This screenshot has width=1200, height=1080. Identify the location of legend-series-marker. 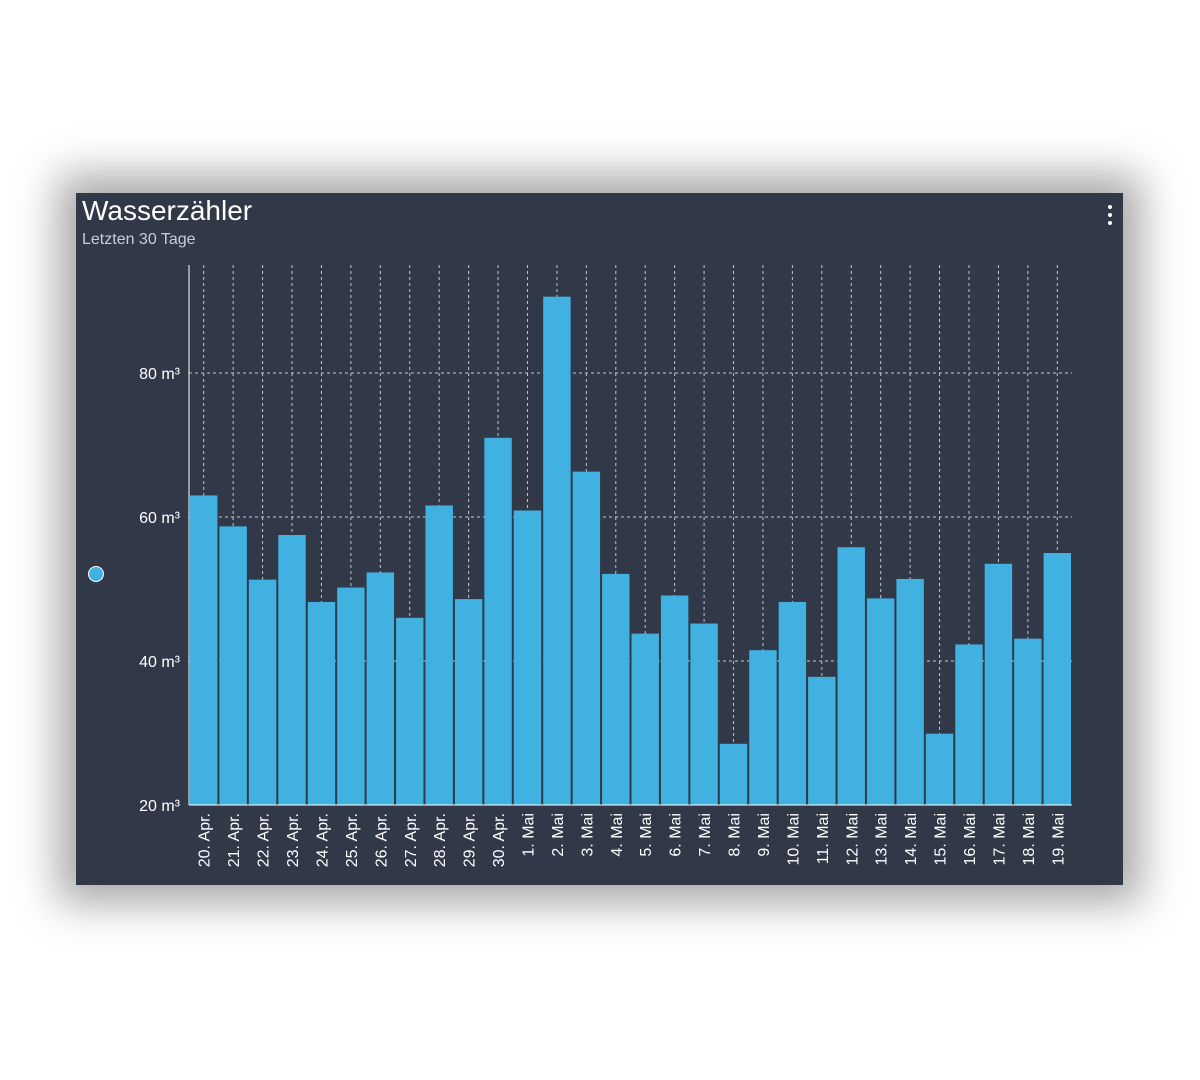
(96, 574).